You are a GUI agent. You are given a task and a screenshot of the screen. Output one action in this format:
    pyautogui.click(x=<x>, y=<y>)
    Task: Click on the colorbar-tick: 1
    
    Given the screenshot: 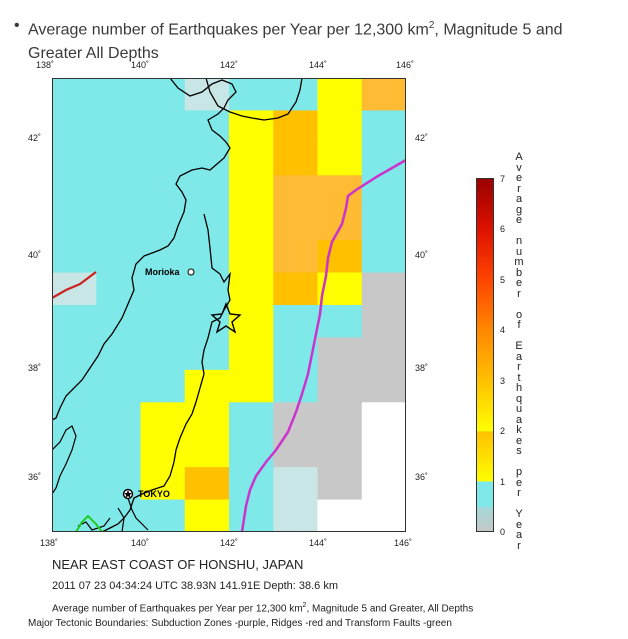 What is the action you would take?
    pyautogui.click(x=503, y=482)
    